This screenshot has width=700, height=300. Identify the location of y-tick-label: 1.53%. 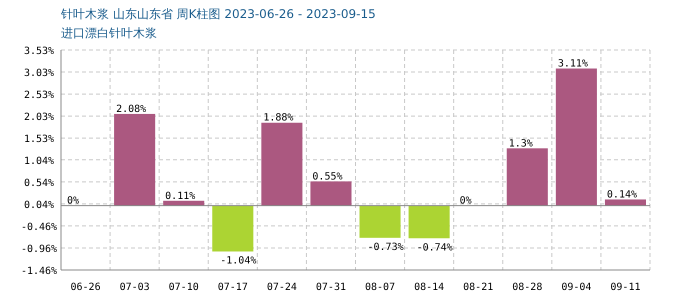
(39, 140).